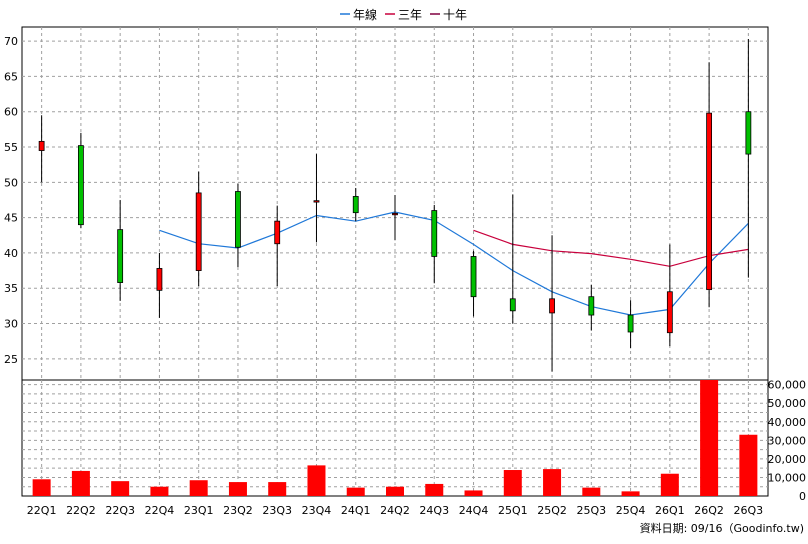  Describe the element at coordinates (722, 528) in the screenshot. I see `data-date-footer: 資料日期: 09/16（Goodinfo.tw)` at that location.